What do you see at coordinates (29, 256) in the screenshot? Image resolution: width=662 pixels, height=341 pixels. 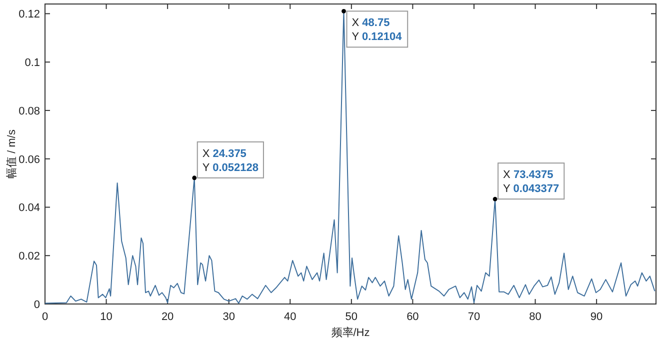 I see `y-tick-label: 0.02` at bounding box center [29, 256].